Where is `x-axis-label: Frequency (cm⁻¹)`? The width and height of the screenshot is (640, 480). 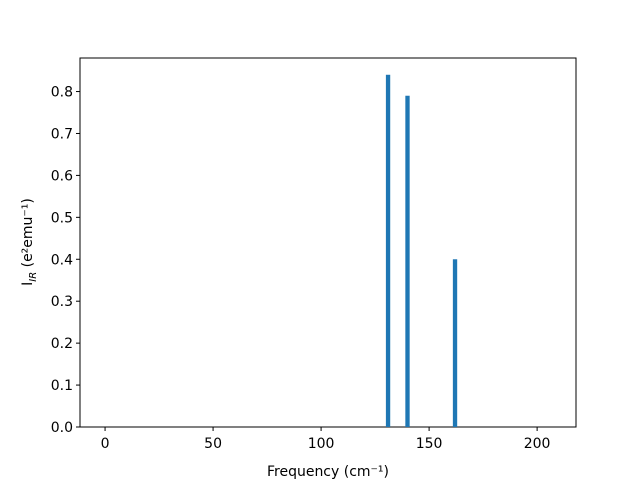 x-axis-label: Frequency (cm⁻¹) is located at coordinates (328, 472).